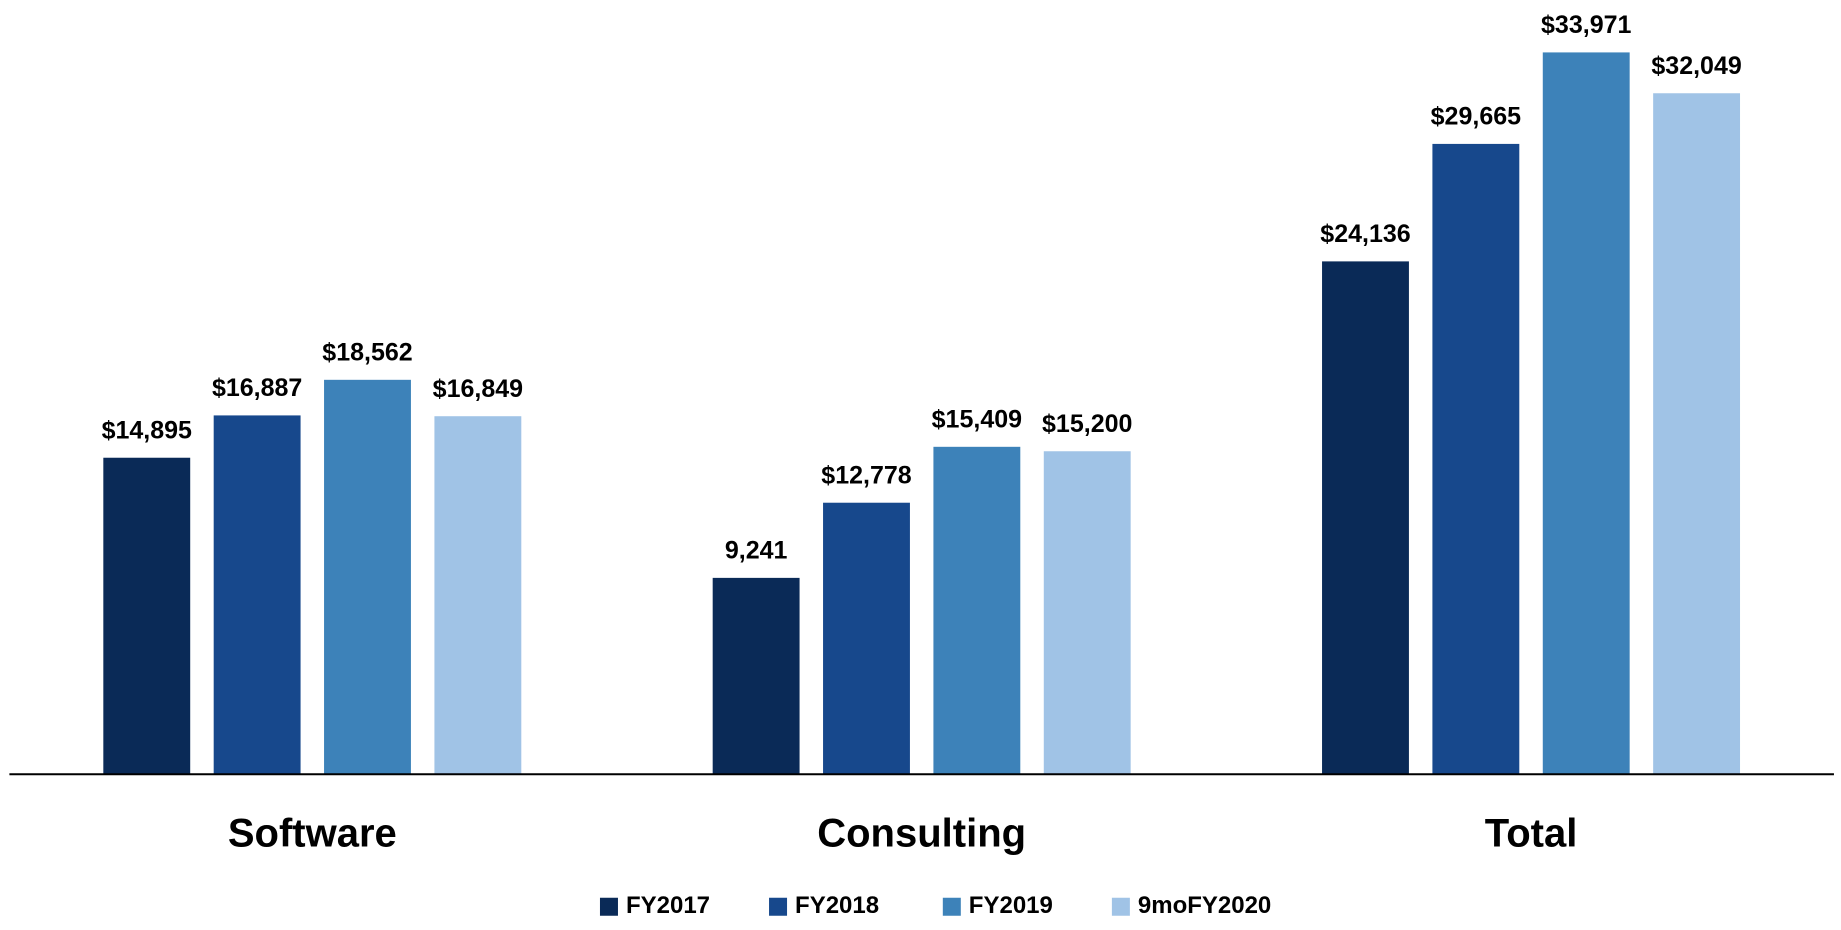  Describe the element at coordinates (478, 389) in the screenshot. I see `value-label: $16,849` at that location.